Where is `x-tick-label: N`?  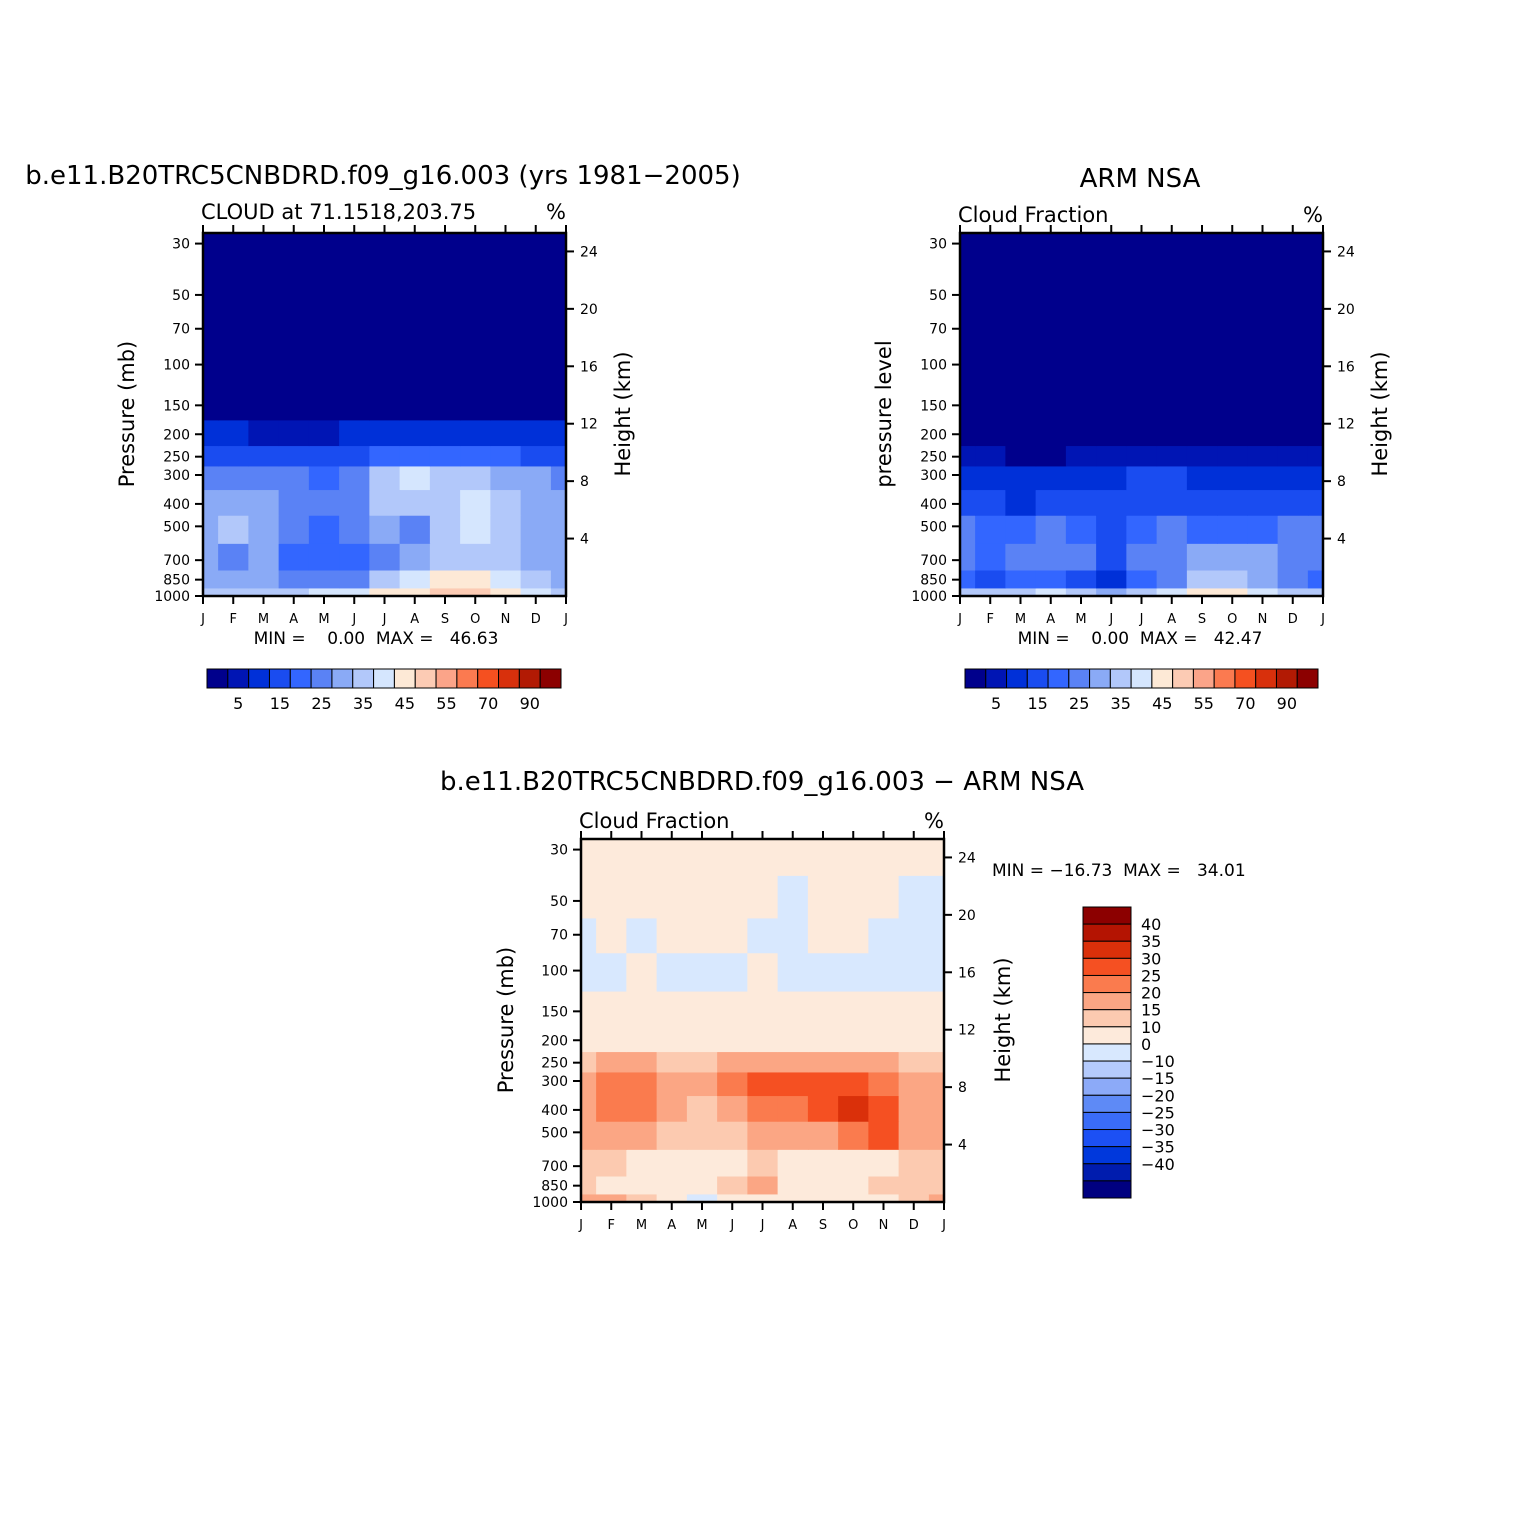 x-tick-label: N is located at coordinates (884, 1225).